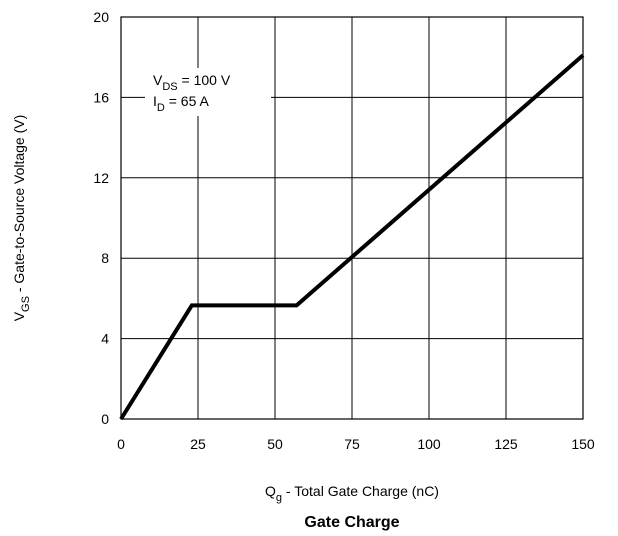  What do you see at coordinates (105, 258) in the screenshot?
I see `y-tick-label: 8` at bounding box center [105, 258].